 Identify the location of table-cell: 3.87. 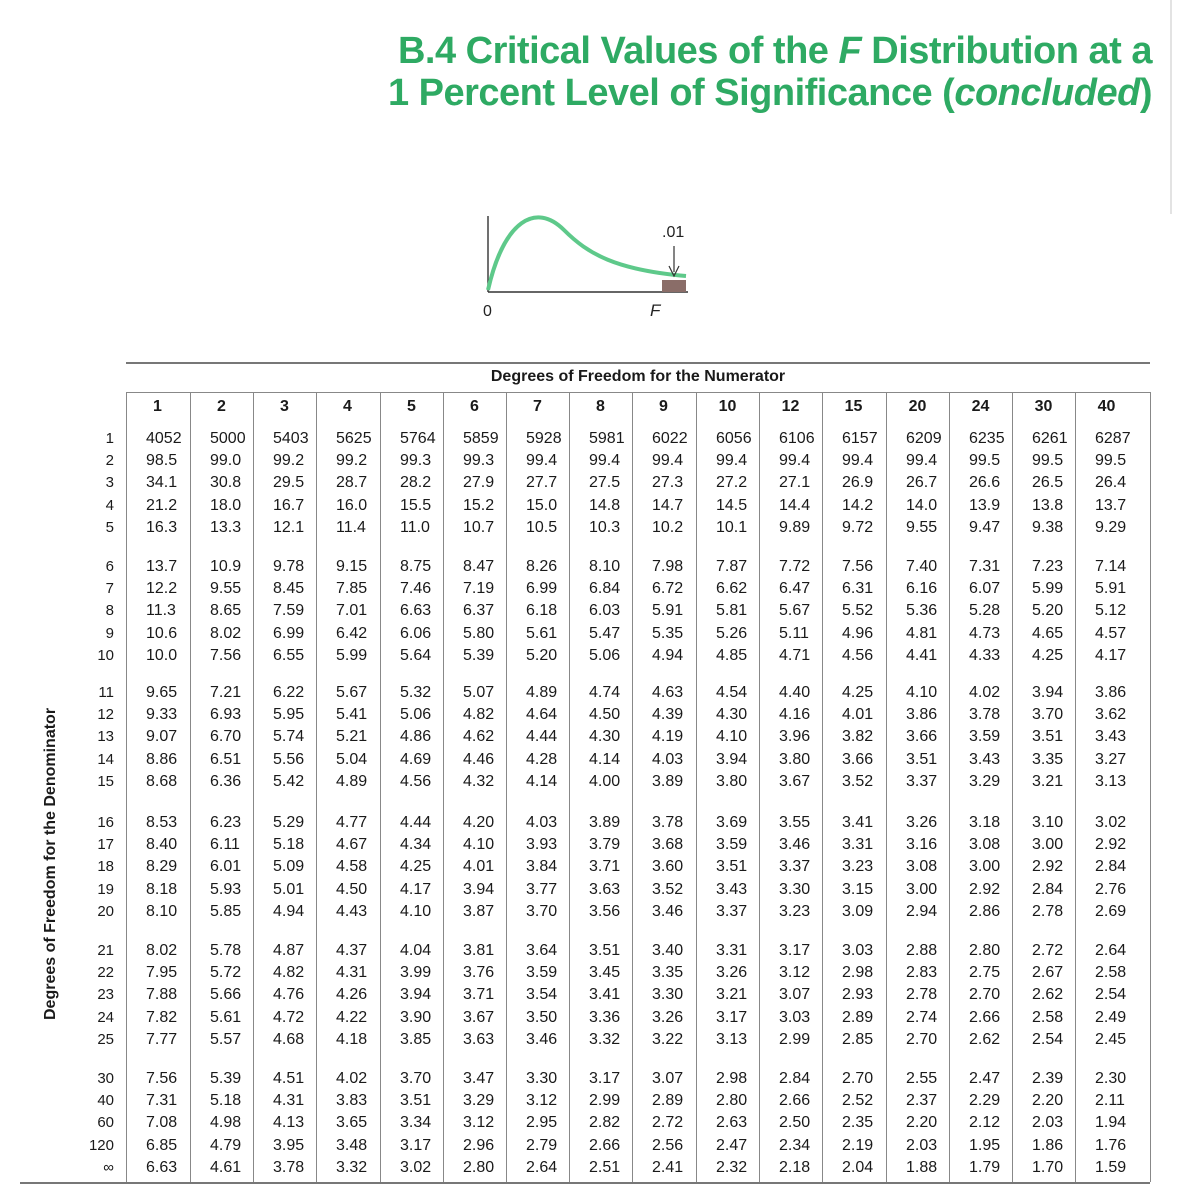
(479, 911).